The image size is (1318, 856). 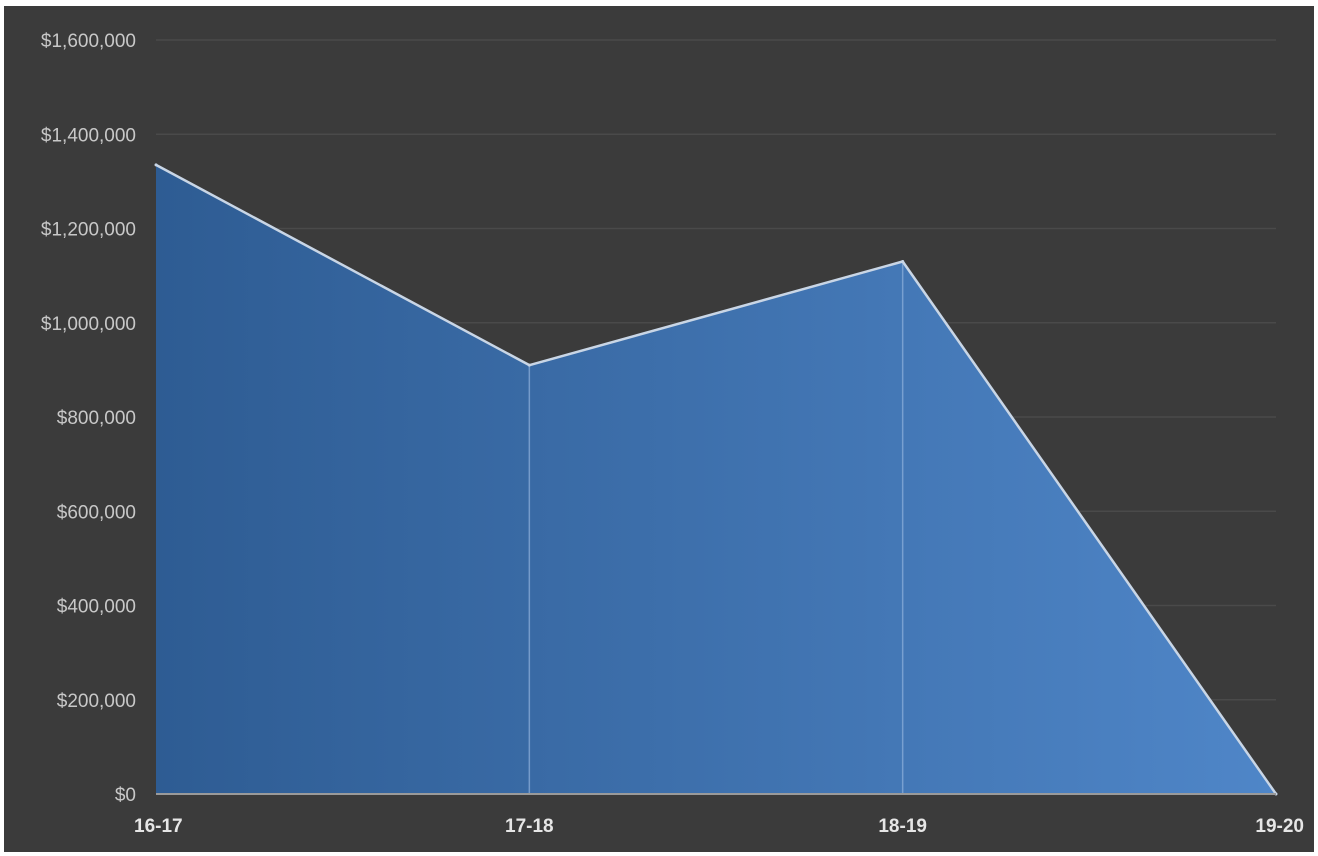 What do you see at coordinates (88, 135) in the screenshot?
I see `y-tick-label: $1,400,000` at bounding box center [88, 135].